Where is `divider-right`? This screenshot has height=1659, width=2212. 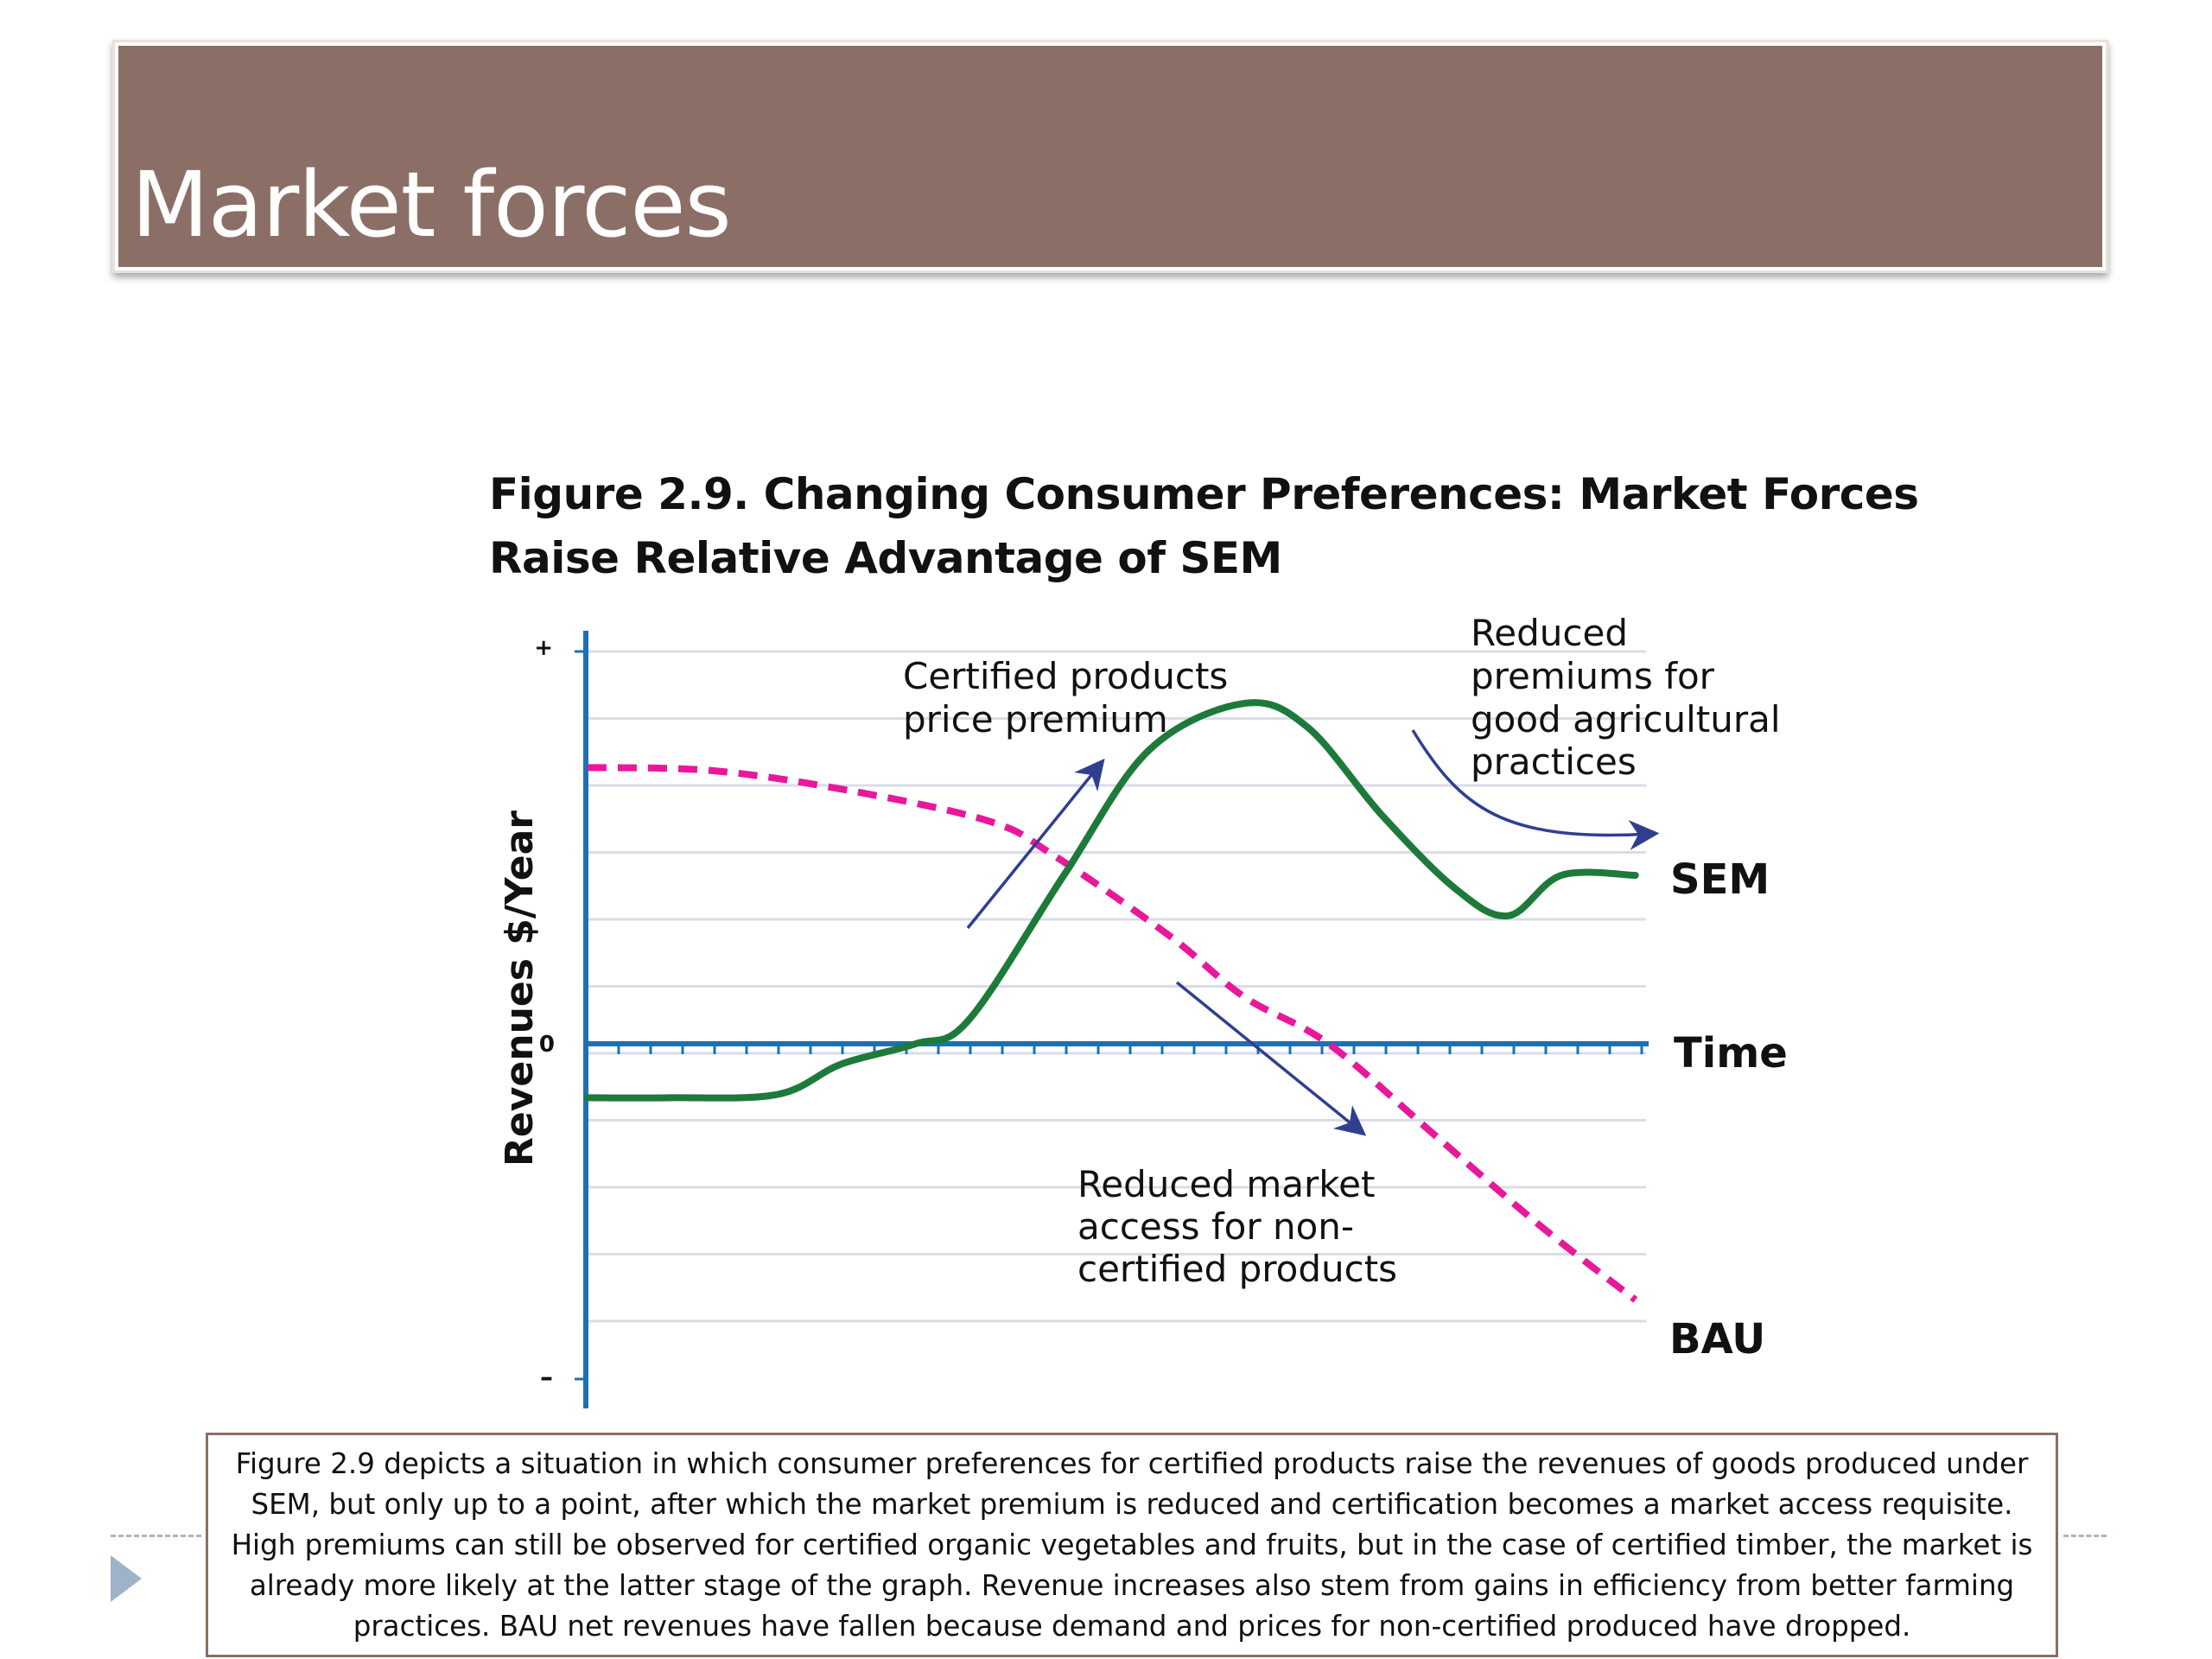
divider-right is located at coordinates (2085, 1536).